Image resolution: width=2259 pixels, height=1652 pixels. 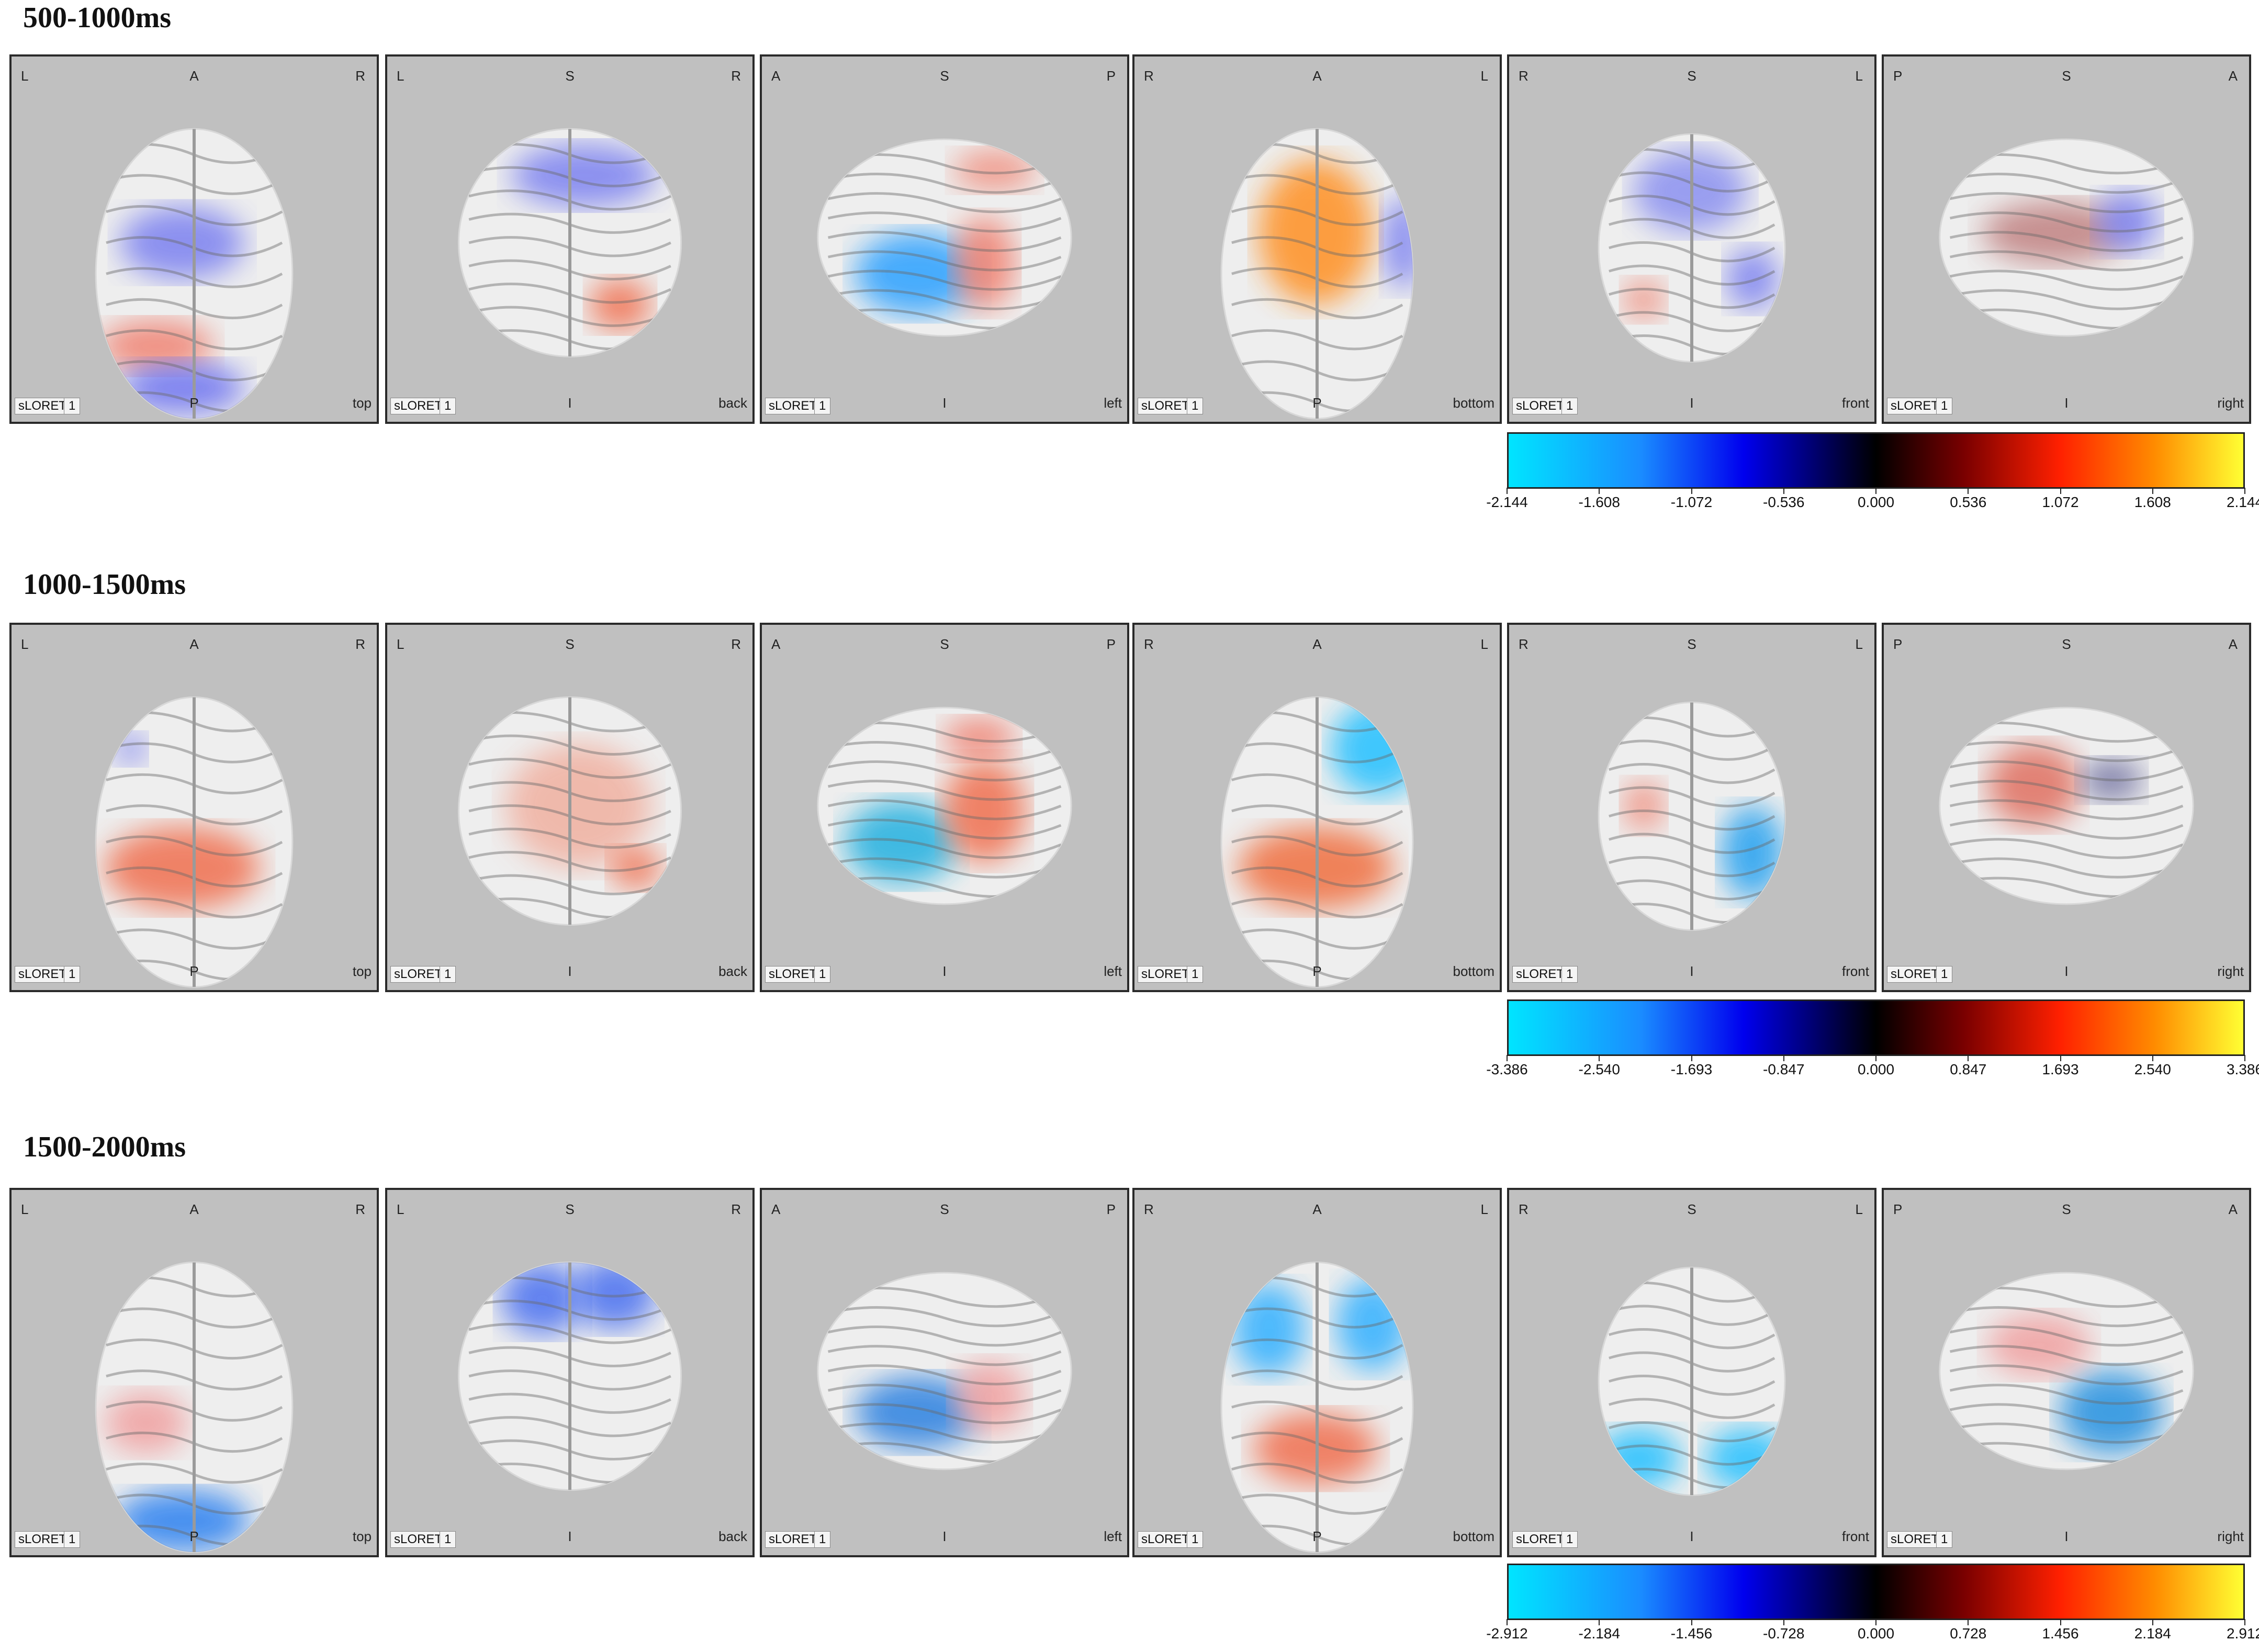 What do you see at coordinates (1784, 502) in the screenshot?
I see `colorbar-tick-label: -0.536` at bounding box center [1784, 502].